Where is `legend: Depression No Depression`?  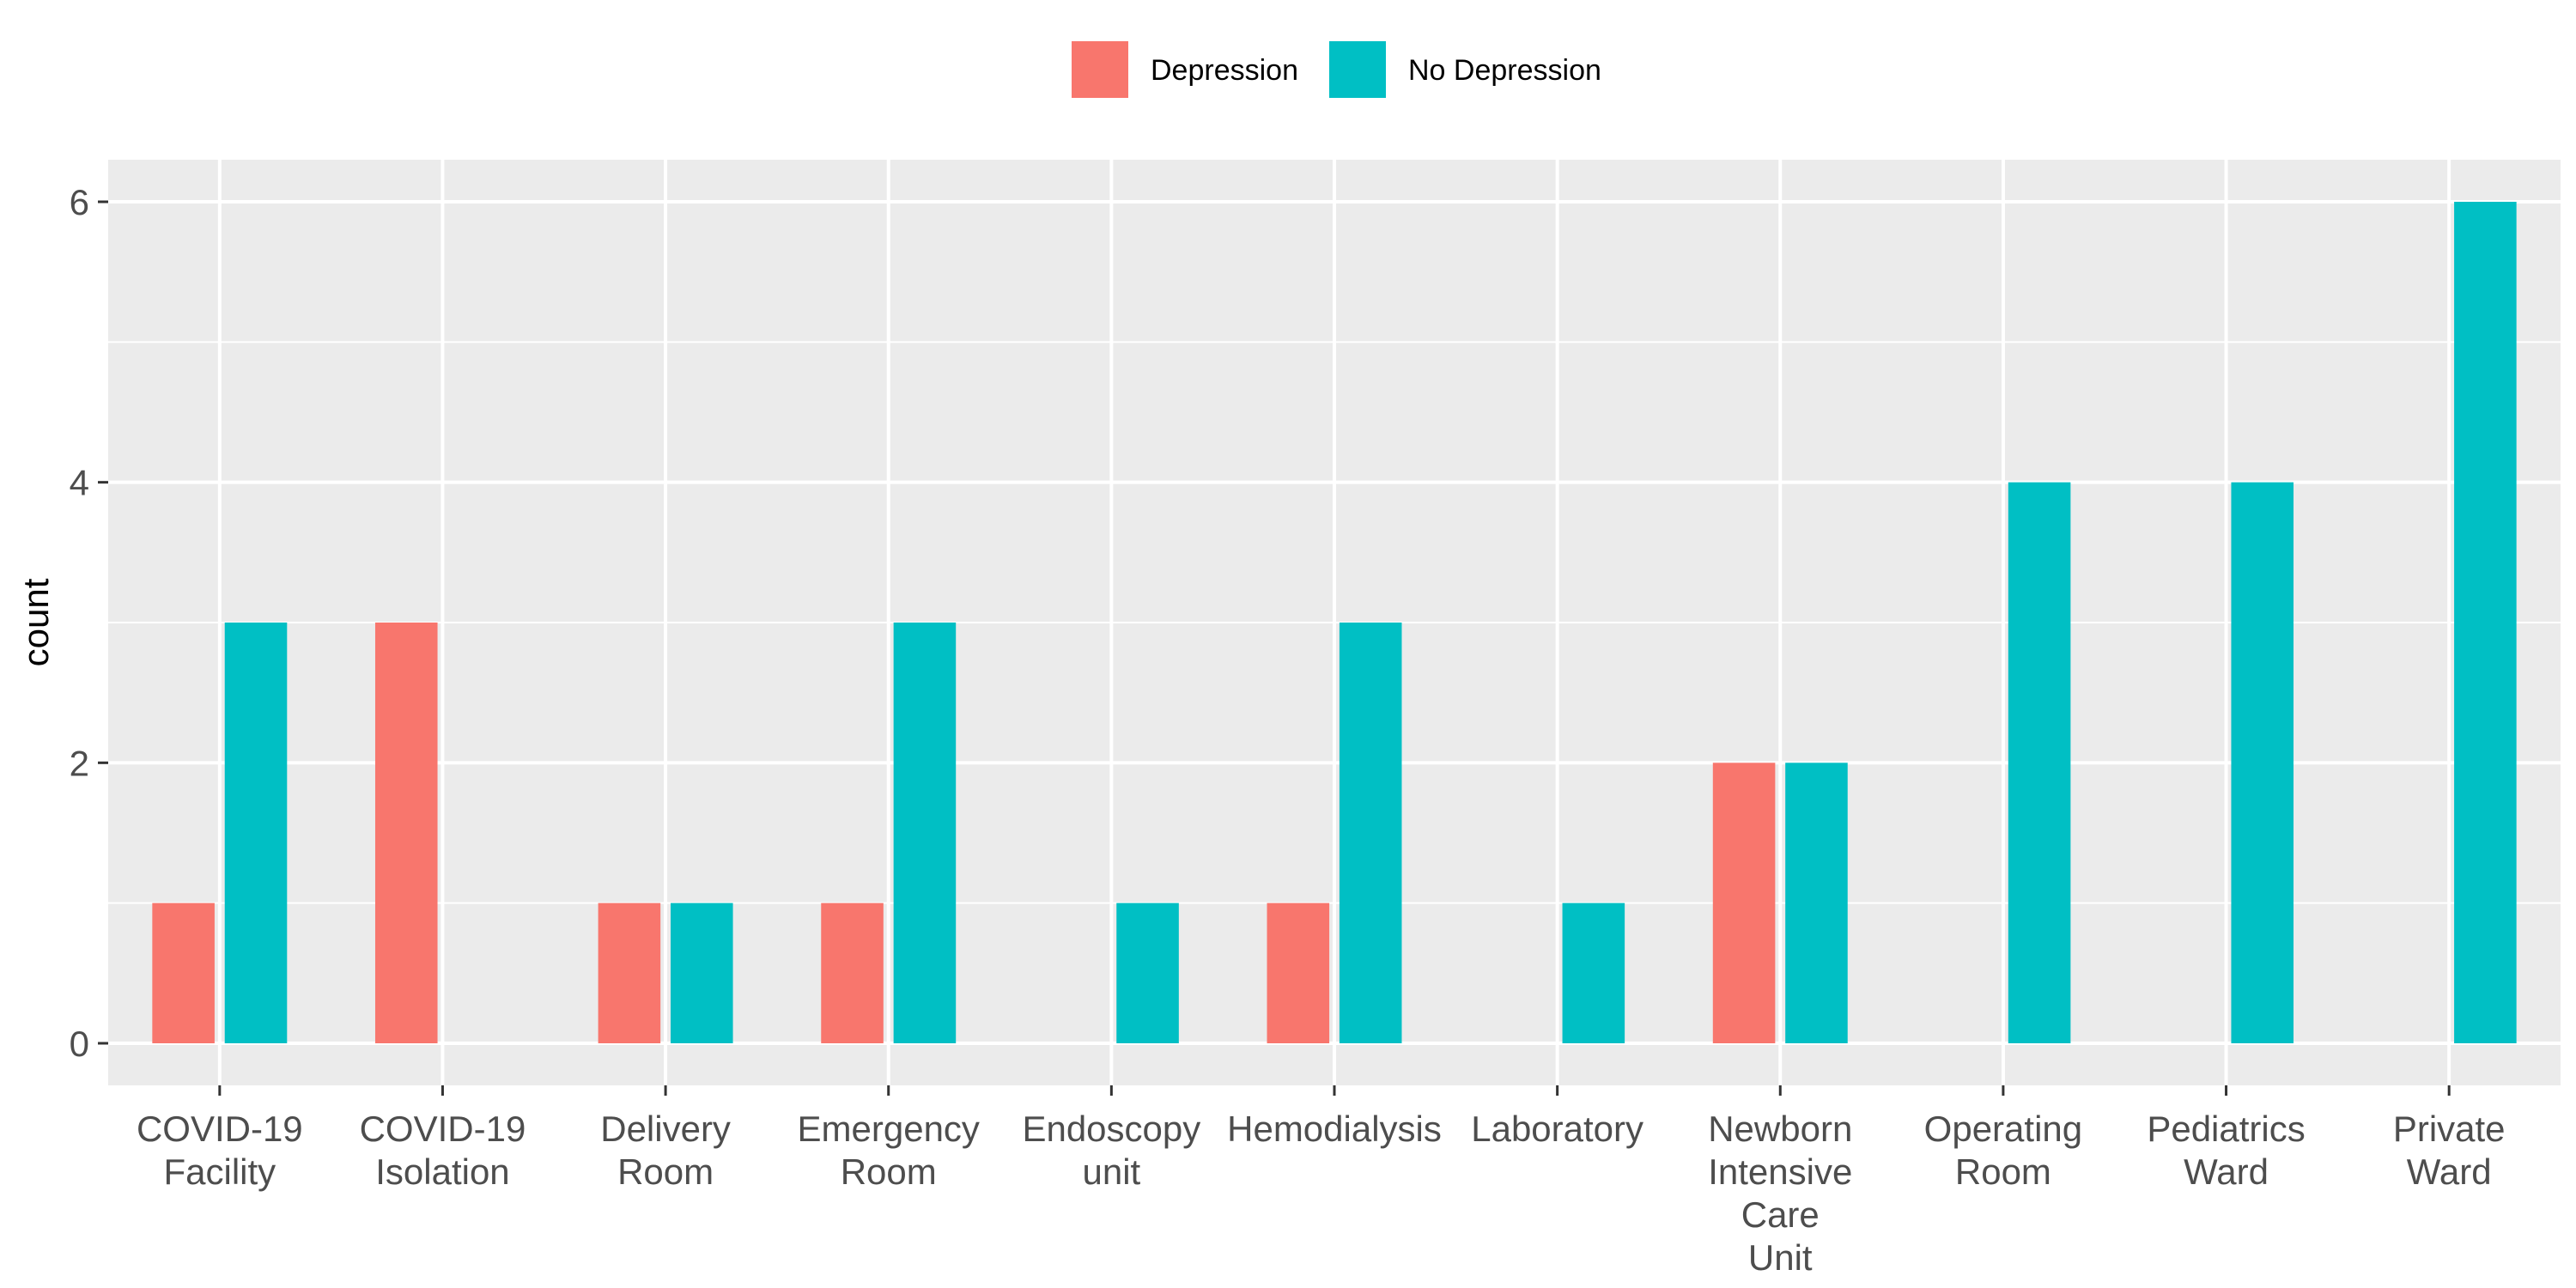 legend: Depression No Depression is located at coordinates (1336, 69).